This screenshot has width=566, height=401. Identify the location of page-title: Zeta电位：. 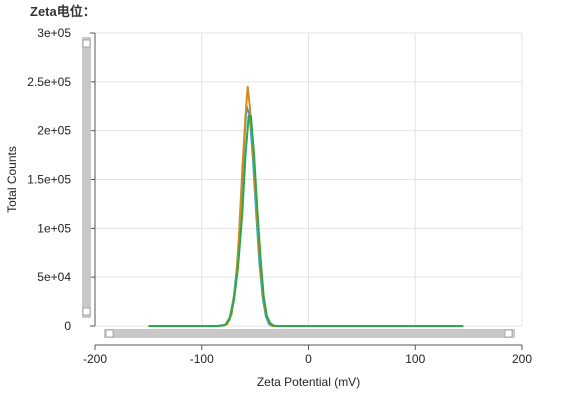
(63, 11).